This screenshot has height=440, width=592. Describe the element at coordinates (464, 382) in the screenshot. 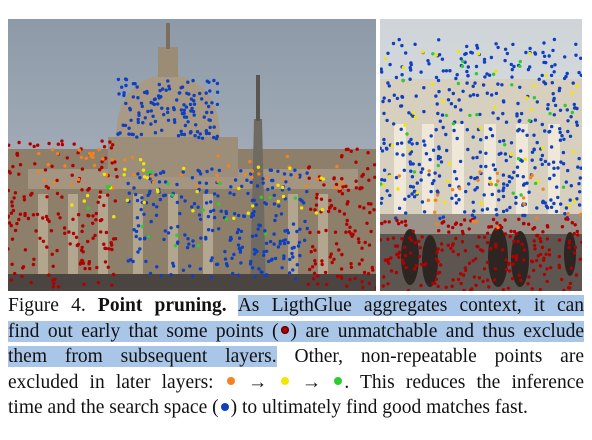

I see `caption-line-4-end: . This reduces the inference` at that location.